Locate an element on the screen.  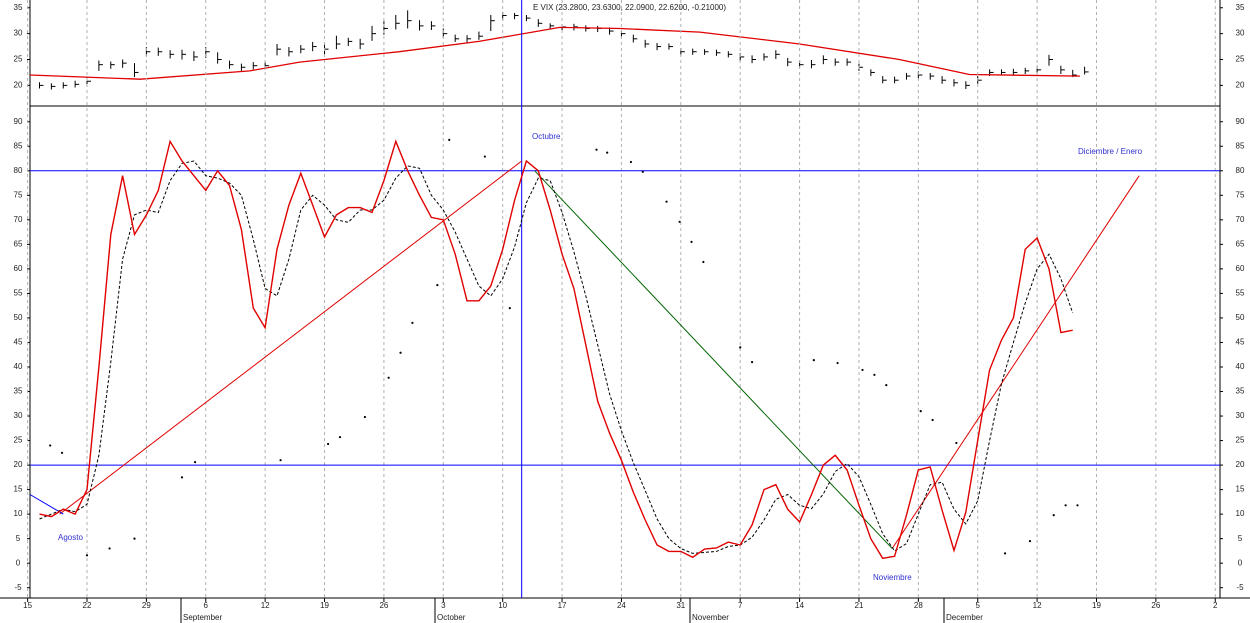
x-tick-label: 21 is located at coordinates (859, 605).